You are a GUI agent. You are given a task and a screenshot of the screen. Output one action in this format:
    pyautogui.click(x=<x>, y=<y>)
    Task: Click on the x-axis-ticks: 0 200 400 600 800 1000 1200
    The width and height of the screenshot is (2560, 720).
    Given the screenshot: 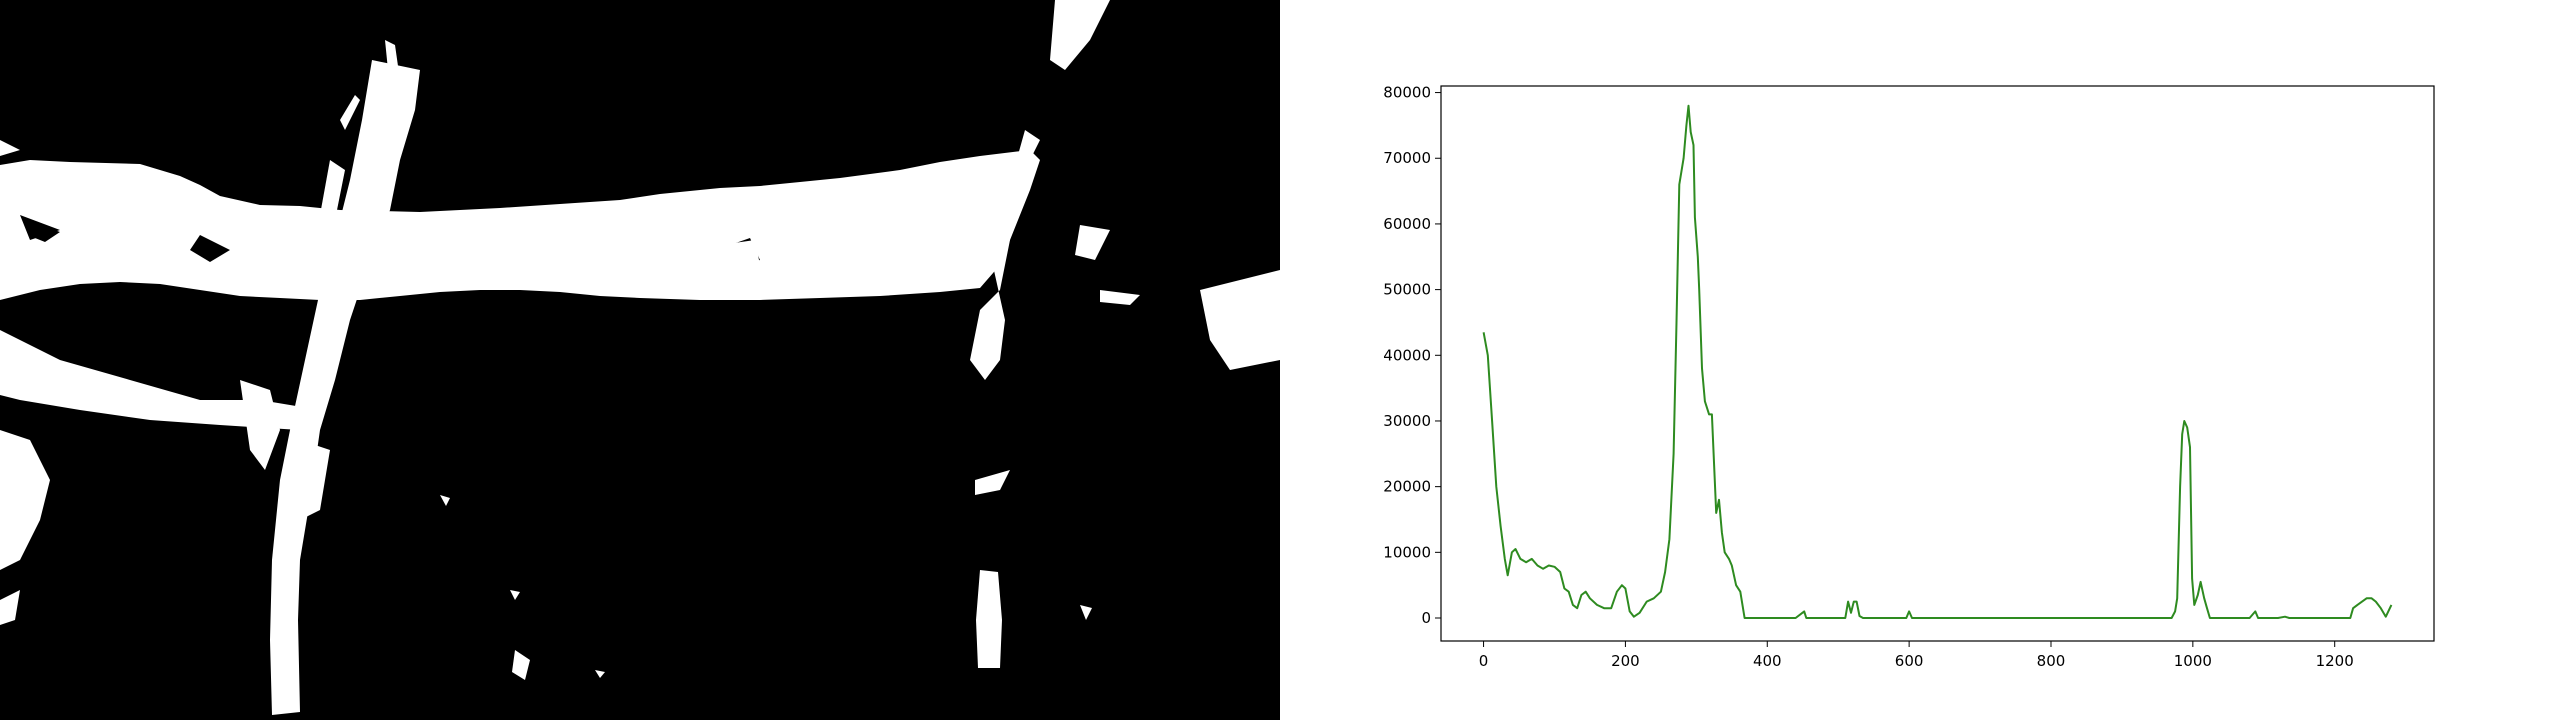 What is the action you would take?
    pyautogui.click(x=1916, y=655)
    